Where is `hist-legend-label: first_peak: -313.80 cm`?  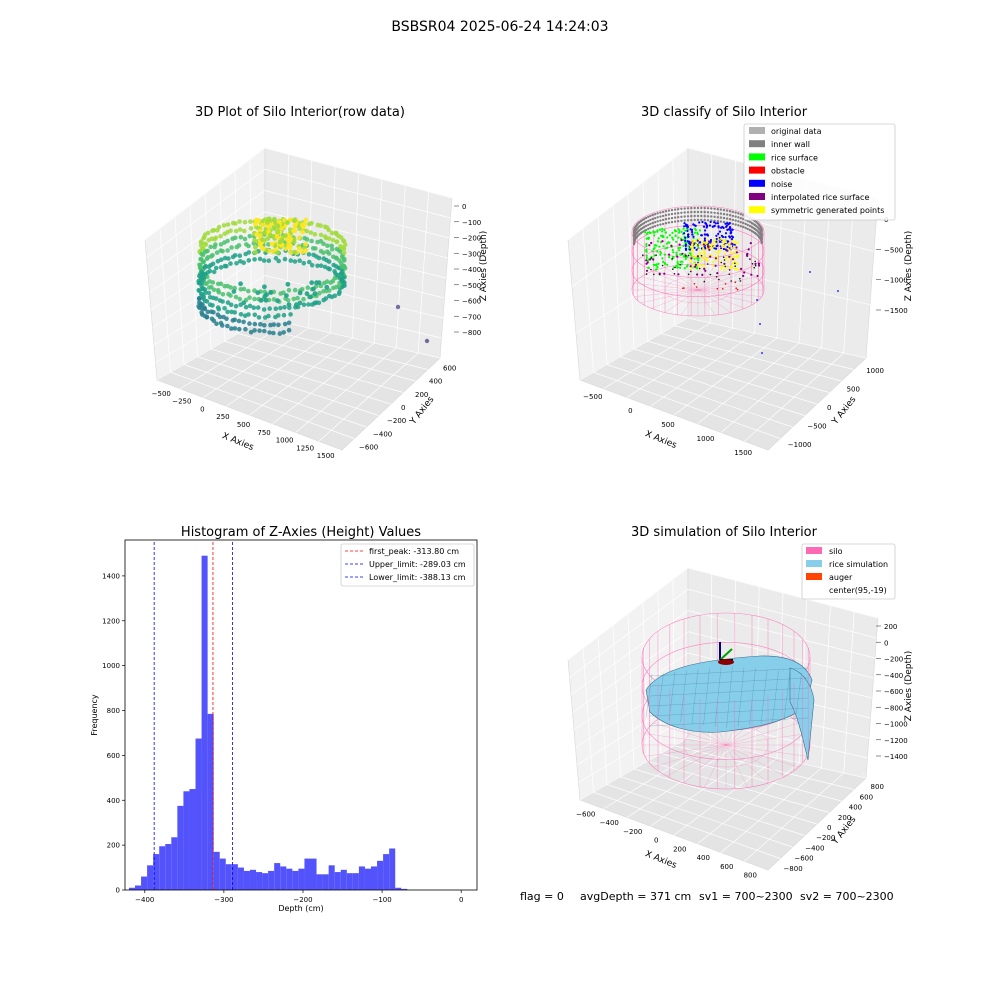
hist-legend-label: first_peak: -313.80 cm is located at coordinates (414, 551).